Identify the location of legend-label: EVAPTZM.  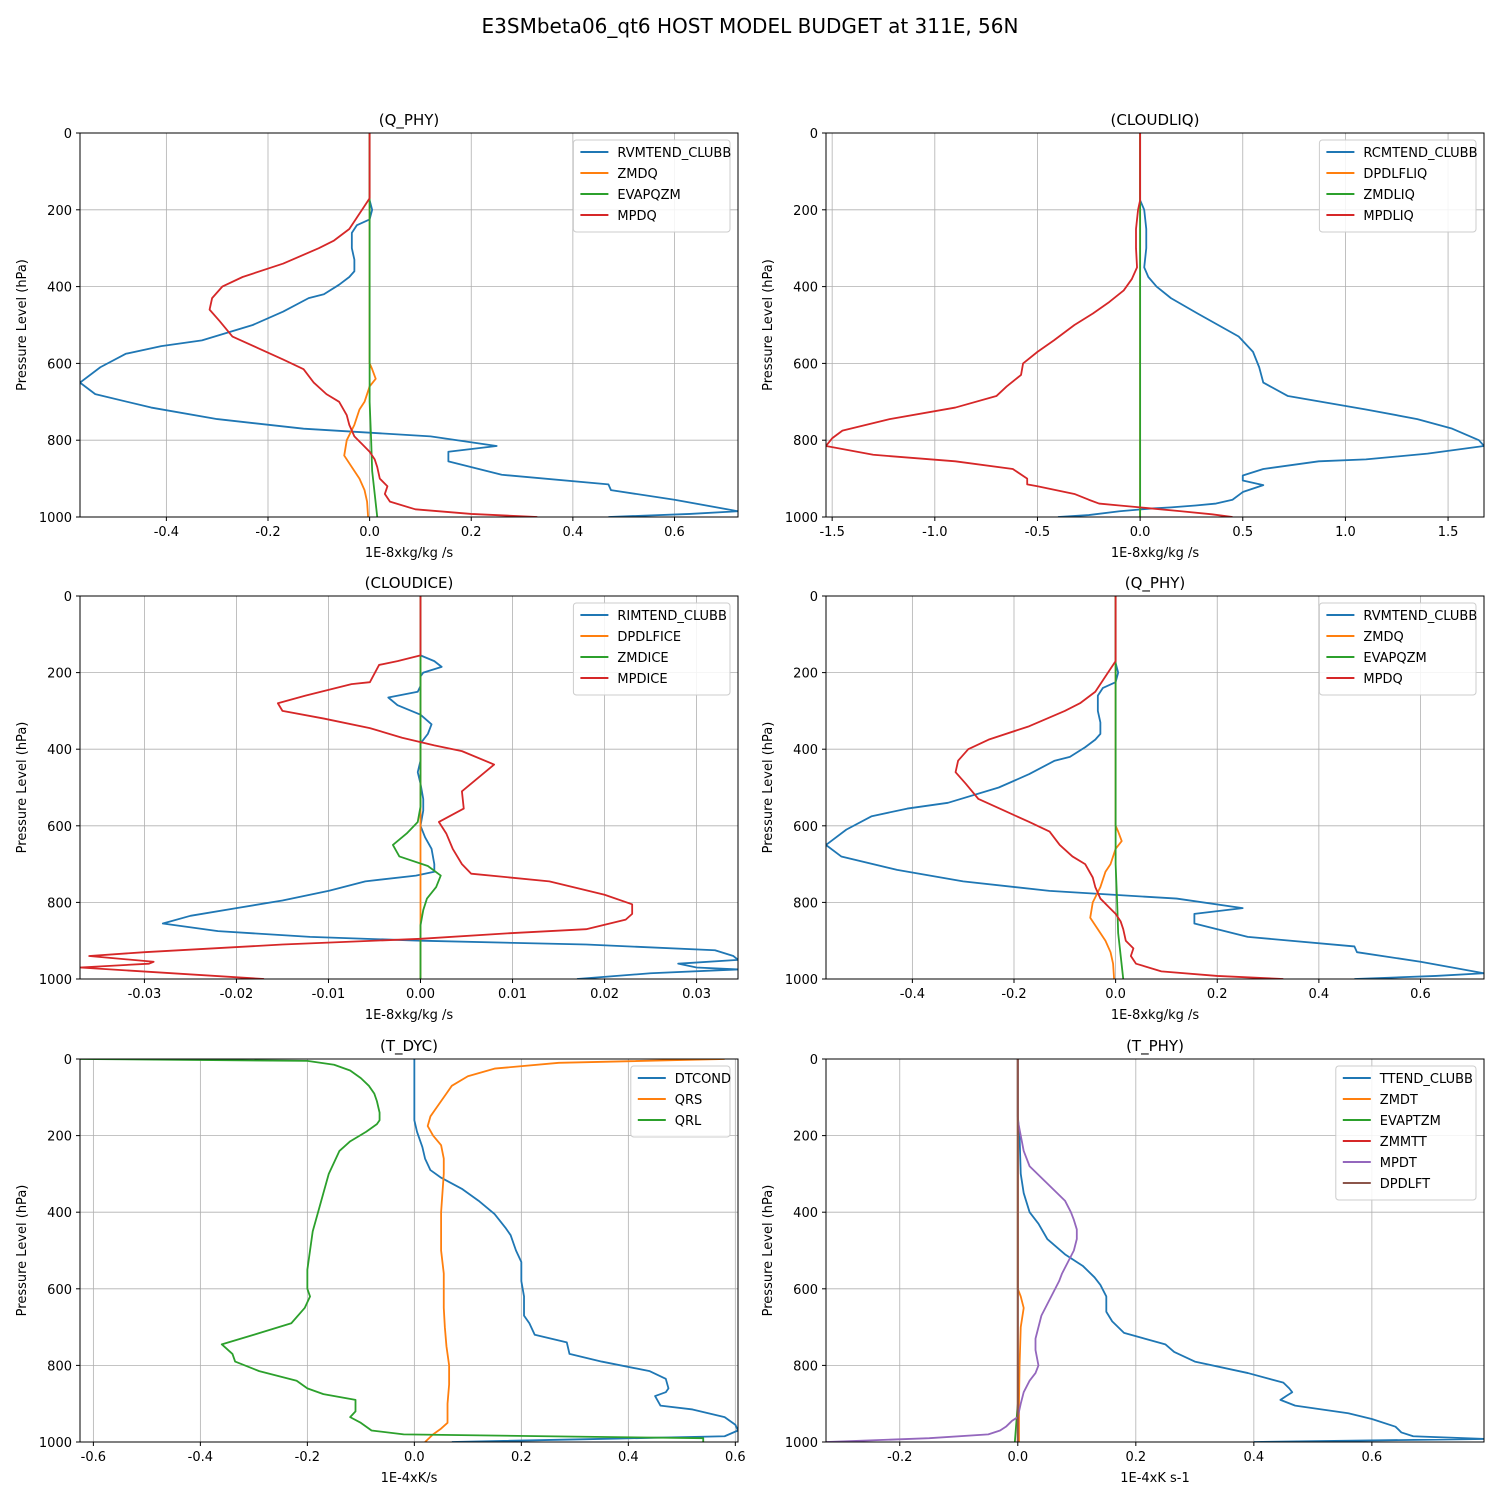
(1410, 1121).